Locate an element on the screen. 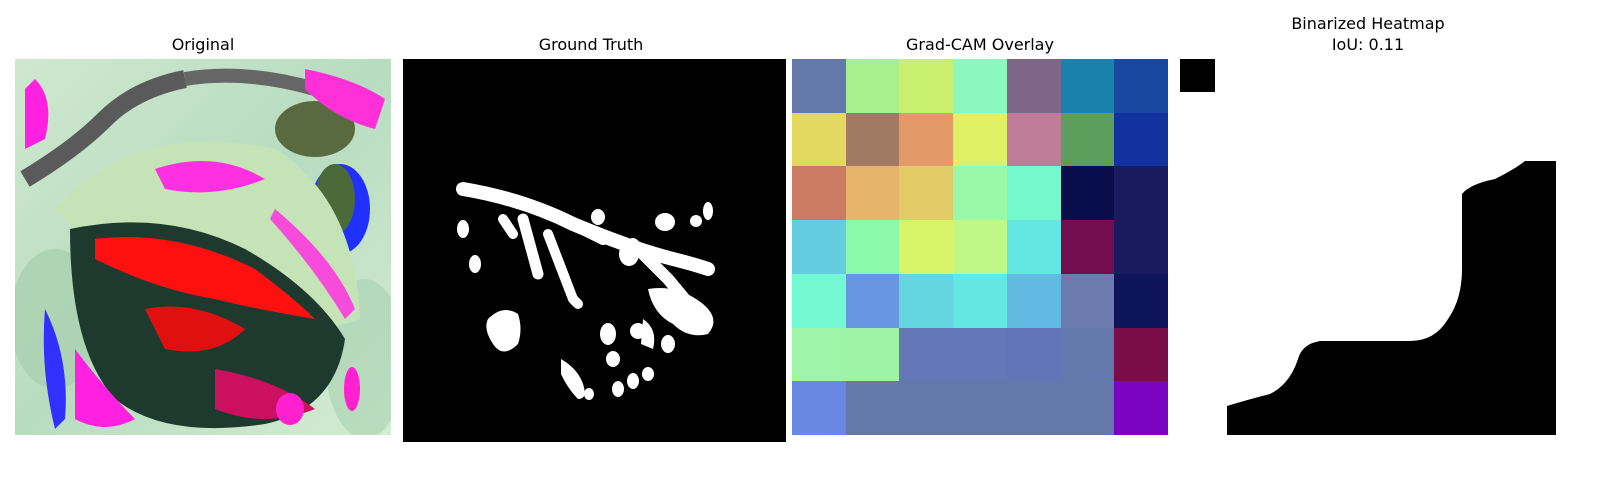  original-title: Original is located at coordinates (203, 44).